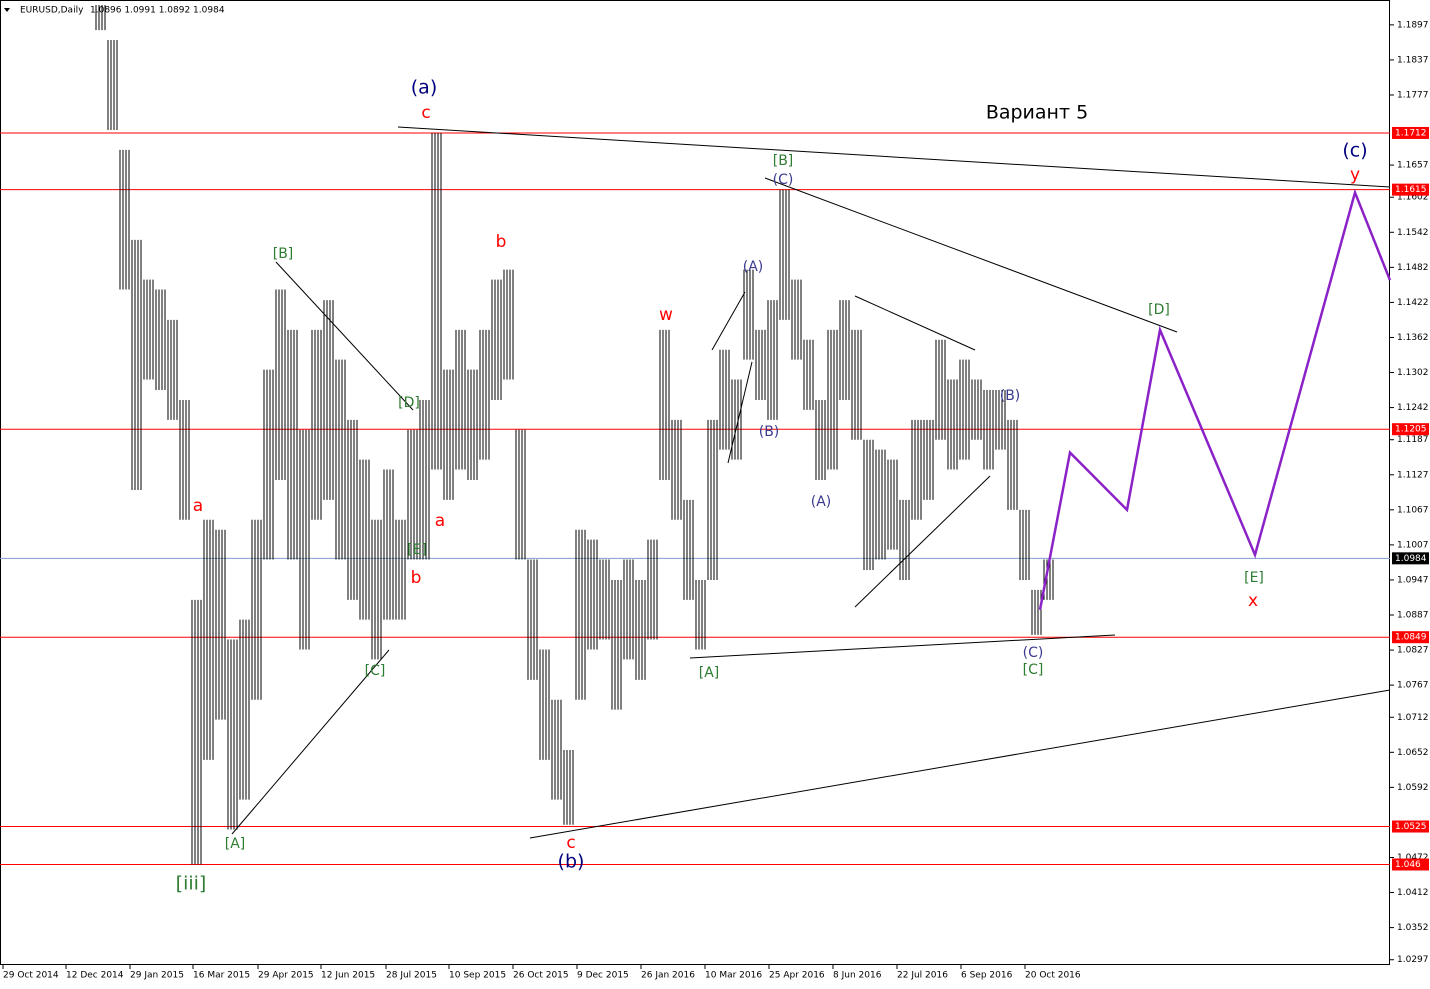 The image size is (1430, 989). Describe the element at coordinates (1215, 399) in the screenshot. I see `projection-path` at that location.